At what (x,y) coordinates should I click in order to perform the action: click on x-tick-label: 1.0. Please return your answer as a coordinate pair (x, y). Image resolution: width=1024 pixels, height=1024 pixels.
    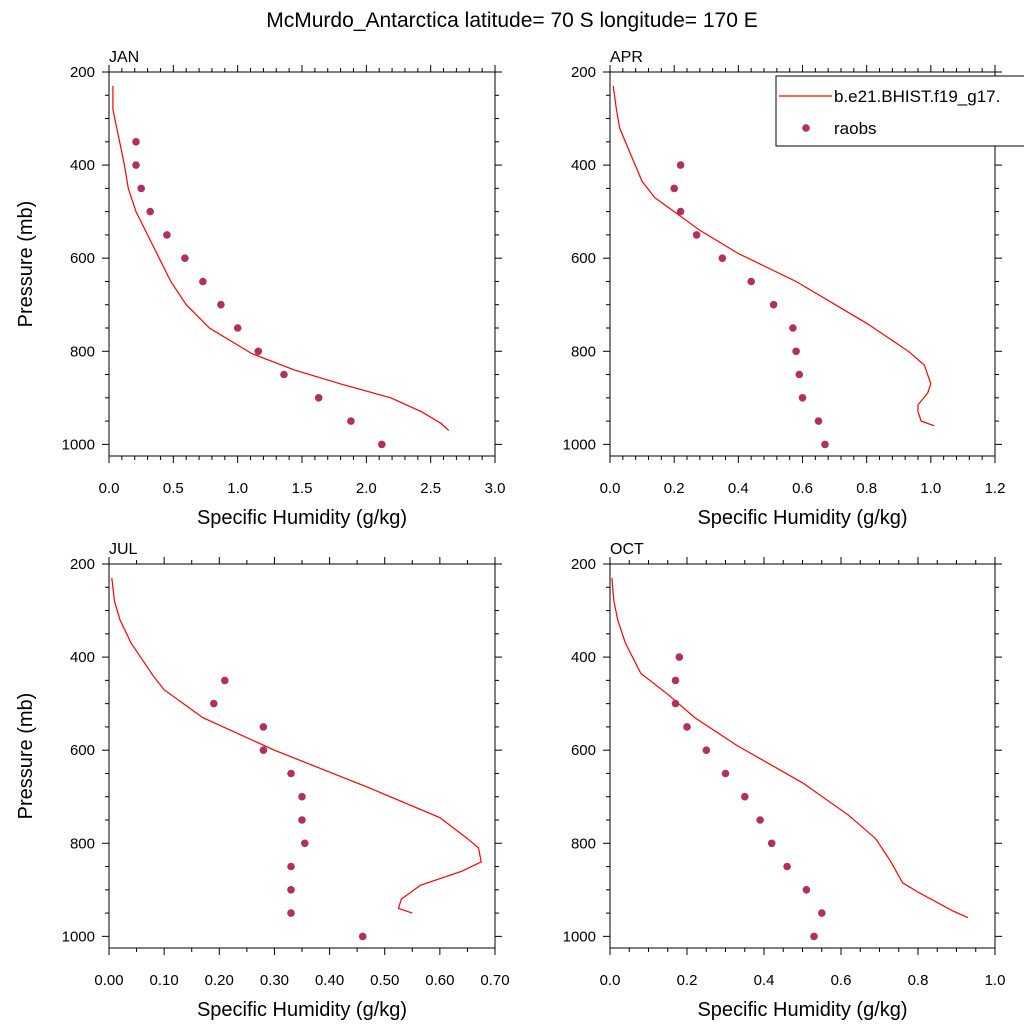
    Looking at the image, I should click on (930, 488).